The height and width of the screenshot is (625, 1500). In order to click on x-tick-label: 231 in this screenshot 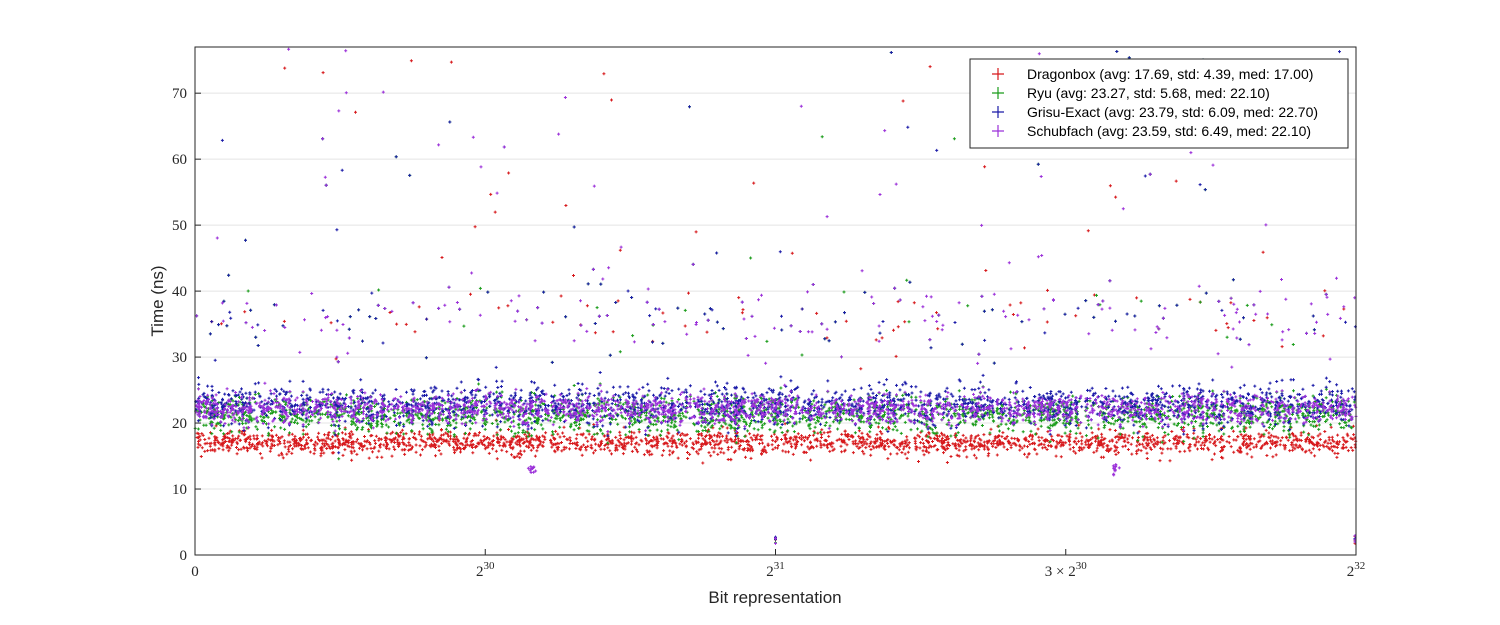, I will do `click(775, 570)`.